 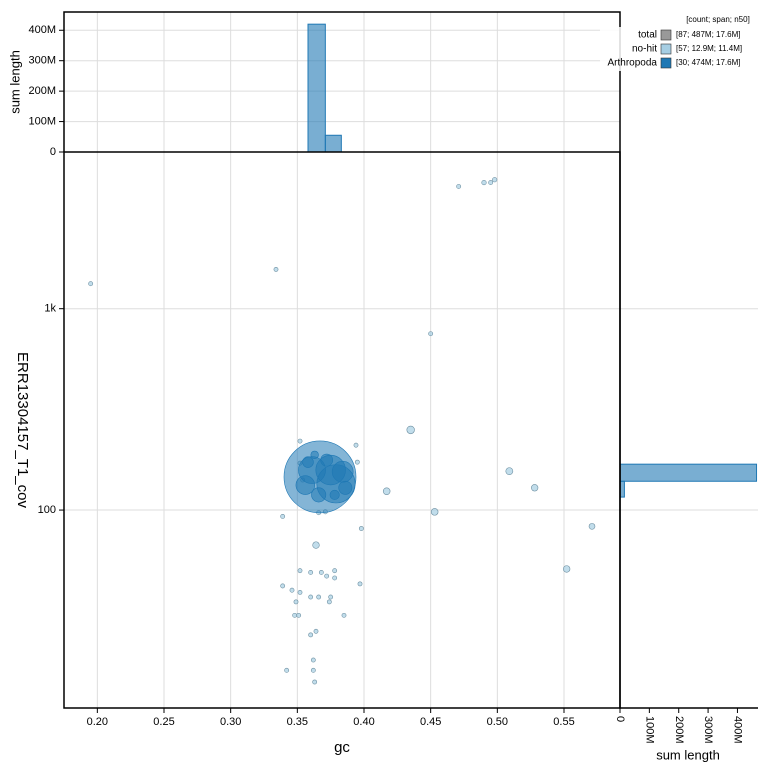 What do you see at coordinates (53, 152) in the screenshot?
I see `y-tick-label: 0` at bounding box center [53, 152].